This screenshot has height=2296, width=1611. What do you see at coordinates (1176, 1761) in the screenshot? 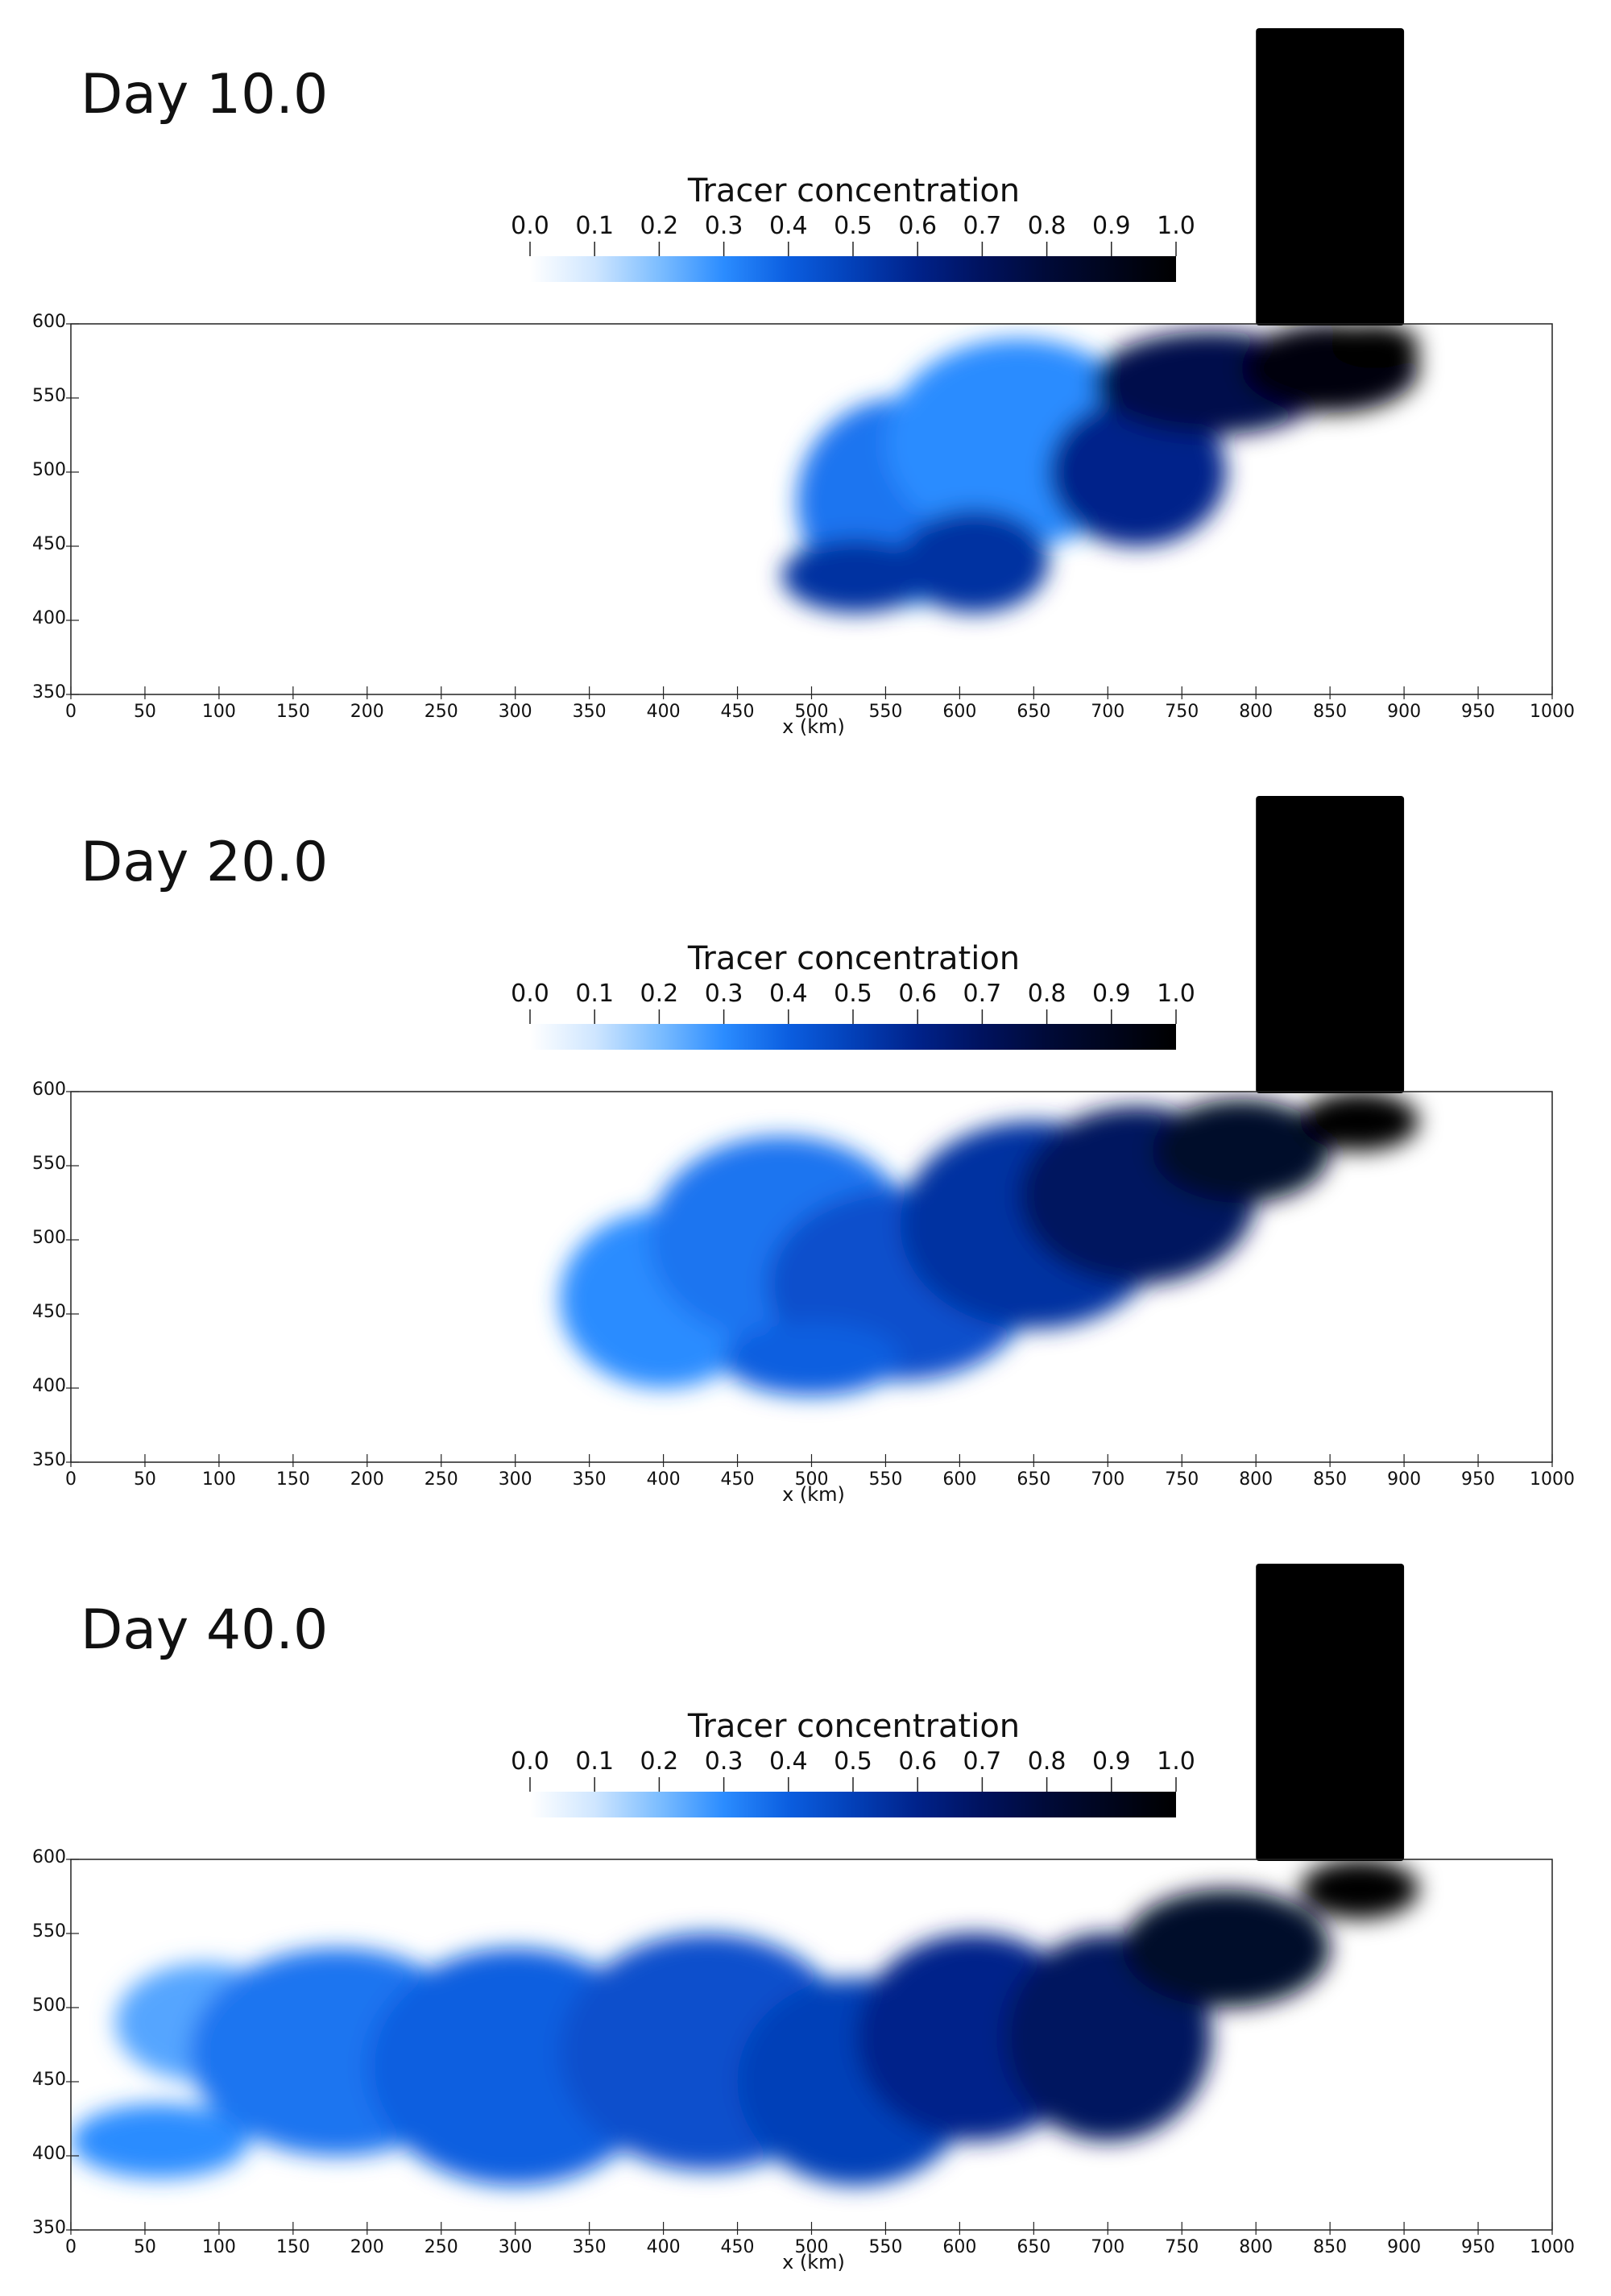
I see `colorbar-tick-label: 1.0` at bounding box center [1176, 1761].